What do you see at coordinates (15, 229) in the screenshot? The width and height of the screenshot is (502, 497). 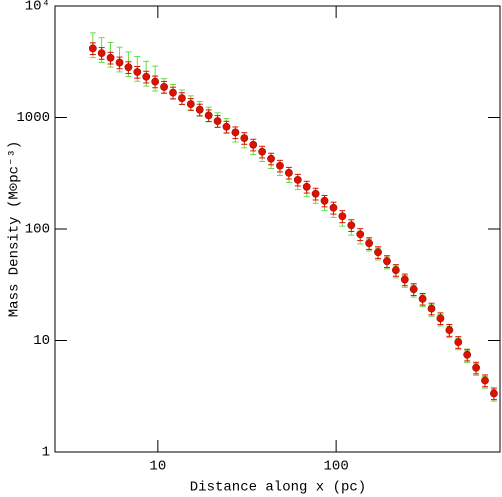 I see `y-axis-label: Mass Density (M⊙pc⁻³)` at bounding box center [15, 229].